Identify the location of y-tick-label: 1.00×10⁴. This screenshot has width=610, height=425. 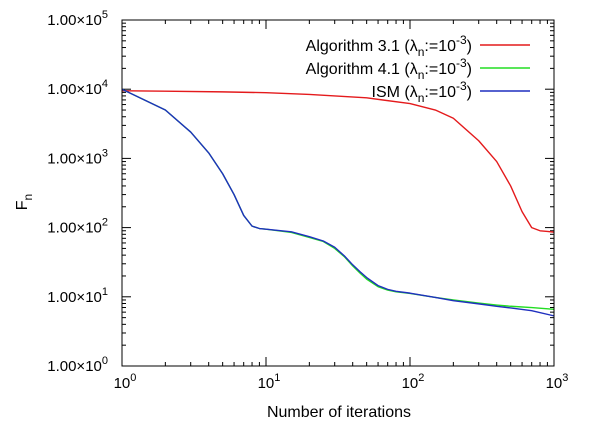
(77, 88).